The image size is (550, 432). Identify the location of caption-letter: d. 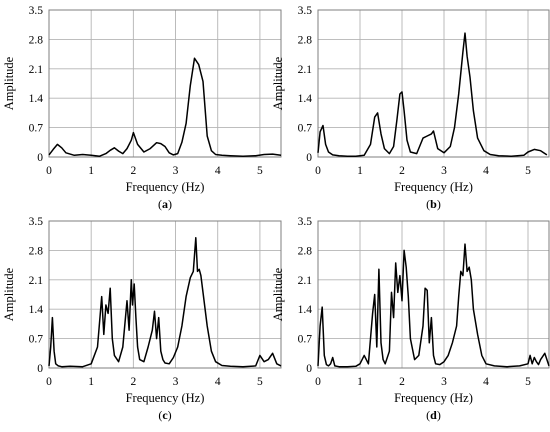
(433, 415).